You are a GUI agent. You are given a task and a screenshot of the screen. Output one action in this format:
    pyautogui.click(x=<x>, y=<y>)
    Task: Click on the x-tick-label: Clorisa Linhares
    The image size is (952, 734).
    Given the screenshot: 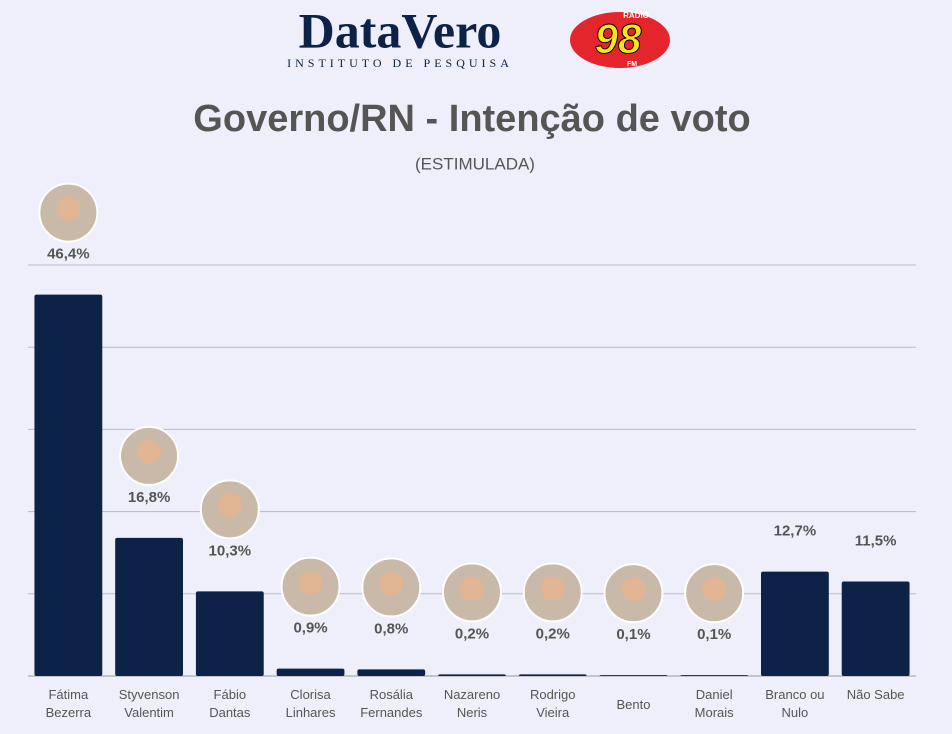 What is the action you would take?
    pyautogui.click(x=310, y=703)
    